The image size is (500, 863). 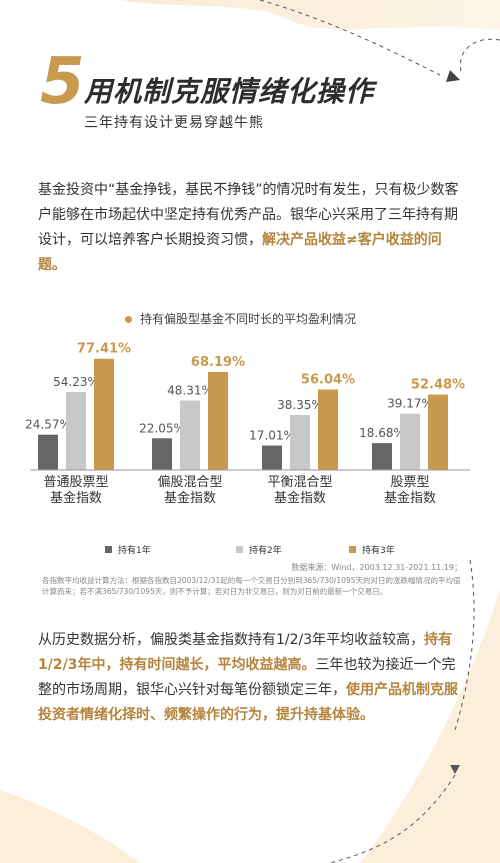 What do you see at coordinates (76, 498) in the screenshot?
I see `category-label-1-2: 基金指数` at bounding box center [76, 498].